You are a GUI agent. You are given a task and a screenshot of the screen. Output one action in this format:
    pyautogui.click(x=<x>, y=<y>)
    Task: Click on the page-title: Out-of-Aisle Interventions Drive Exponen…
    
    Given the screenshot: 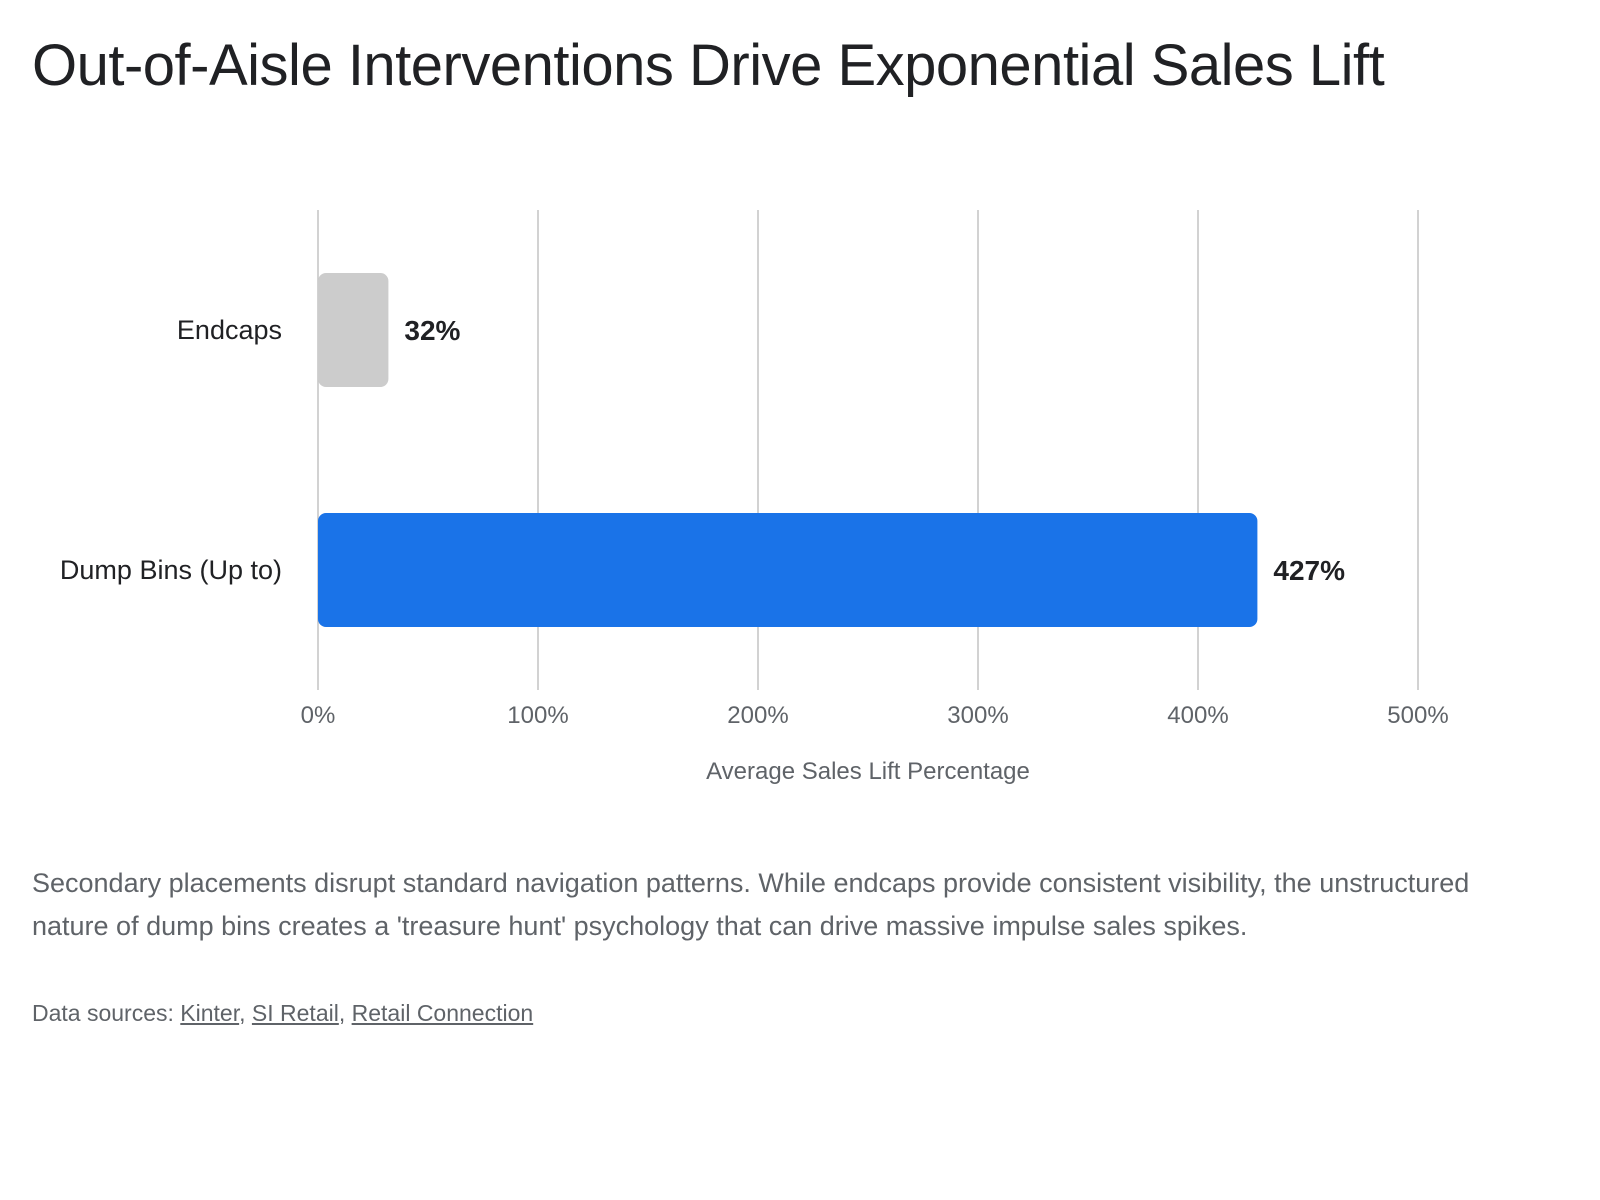 What is the action you would take?
    pyautogui.click(x=708, y=65)
    